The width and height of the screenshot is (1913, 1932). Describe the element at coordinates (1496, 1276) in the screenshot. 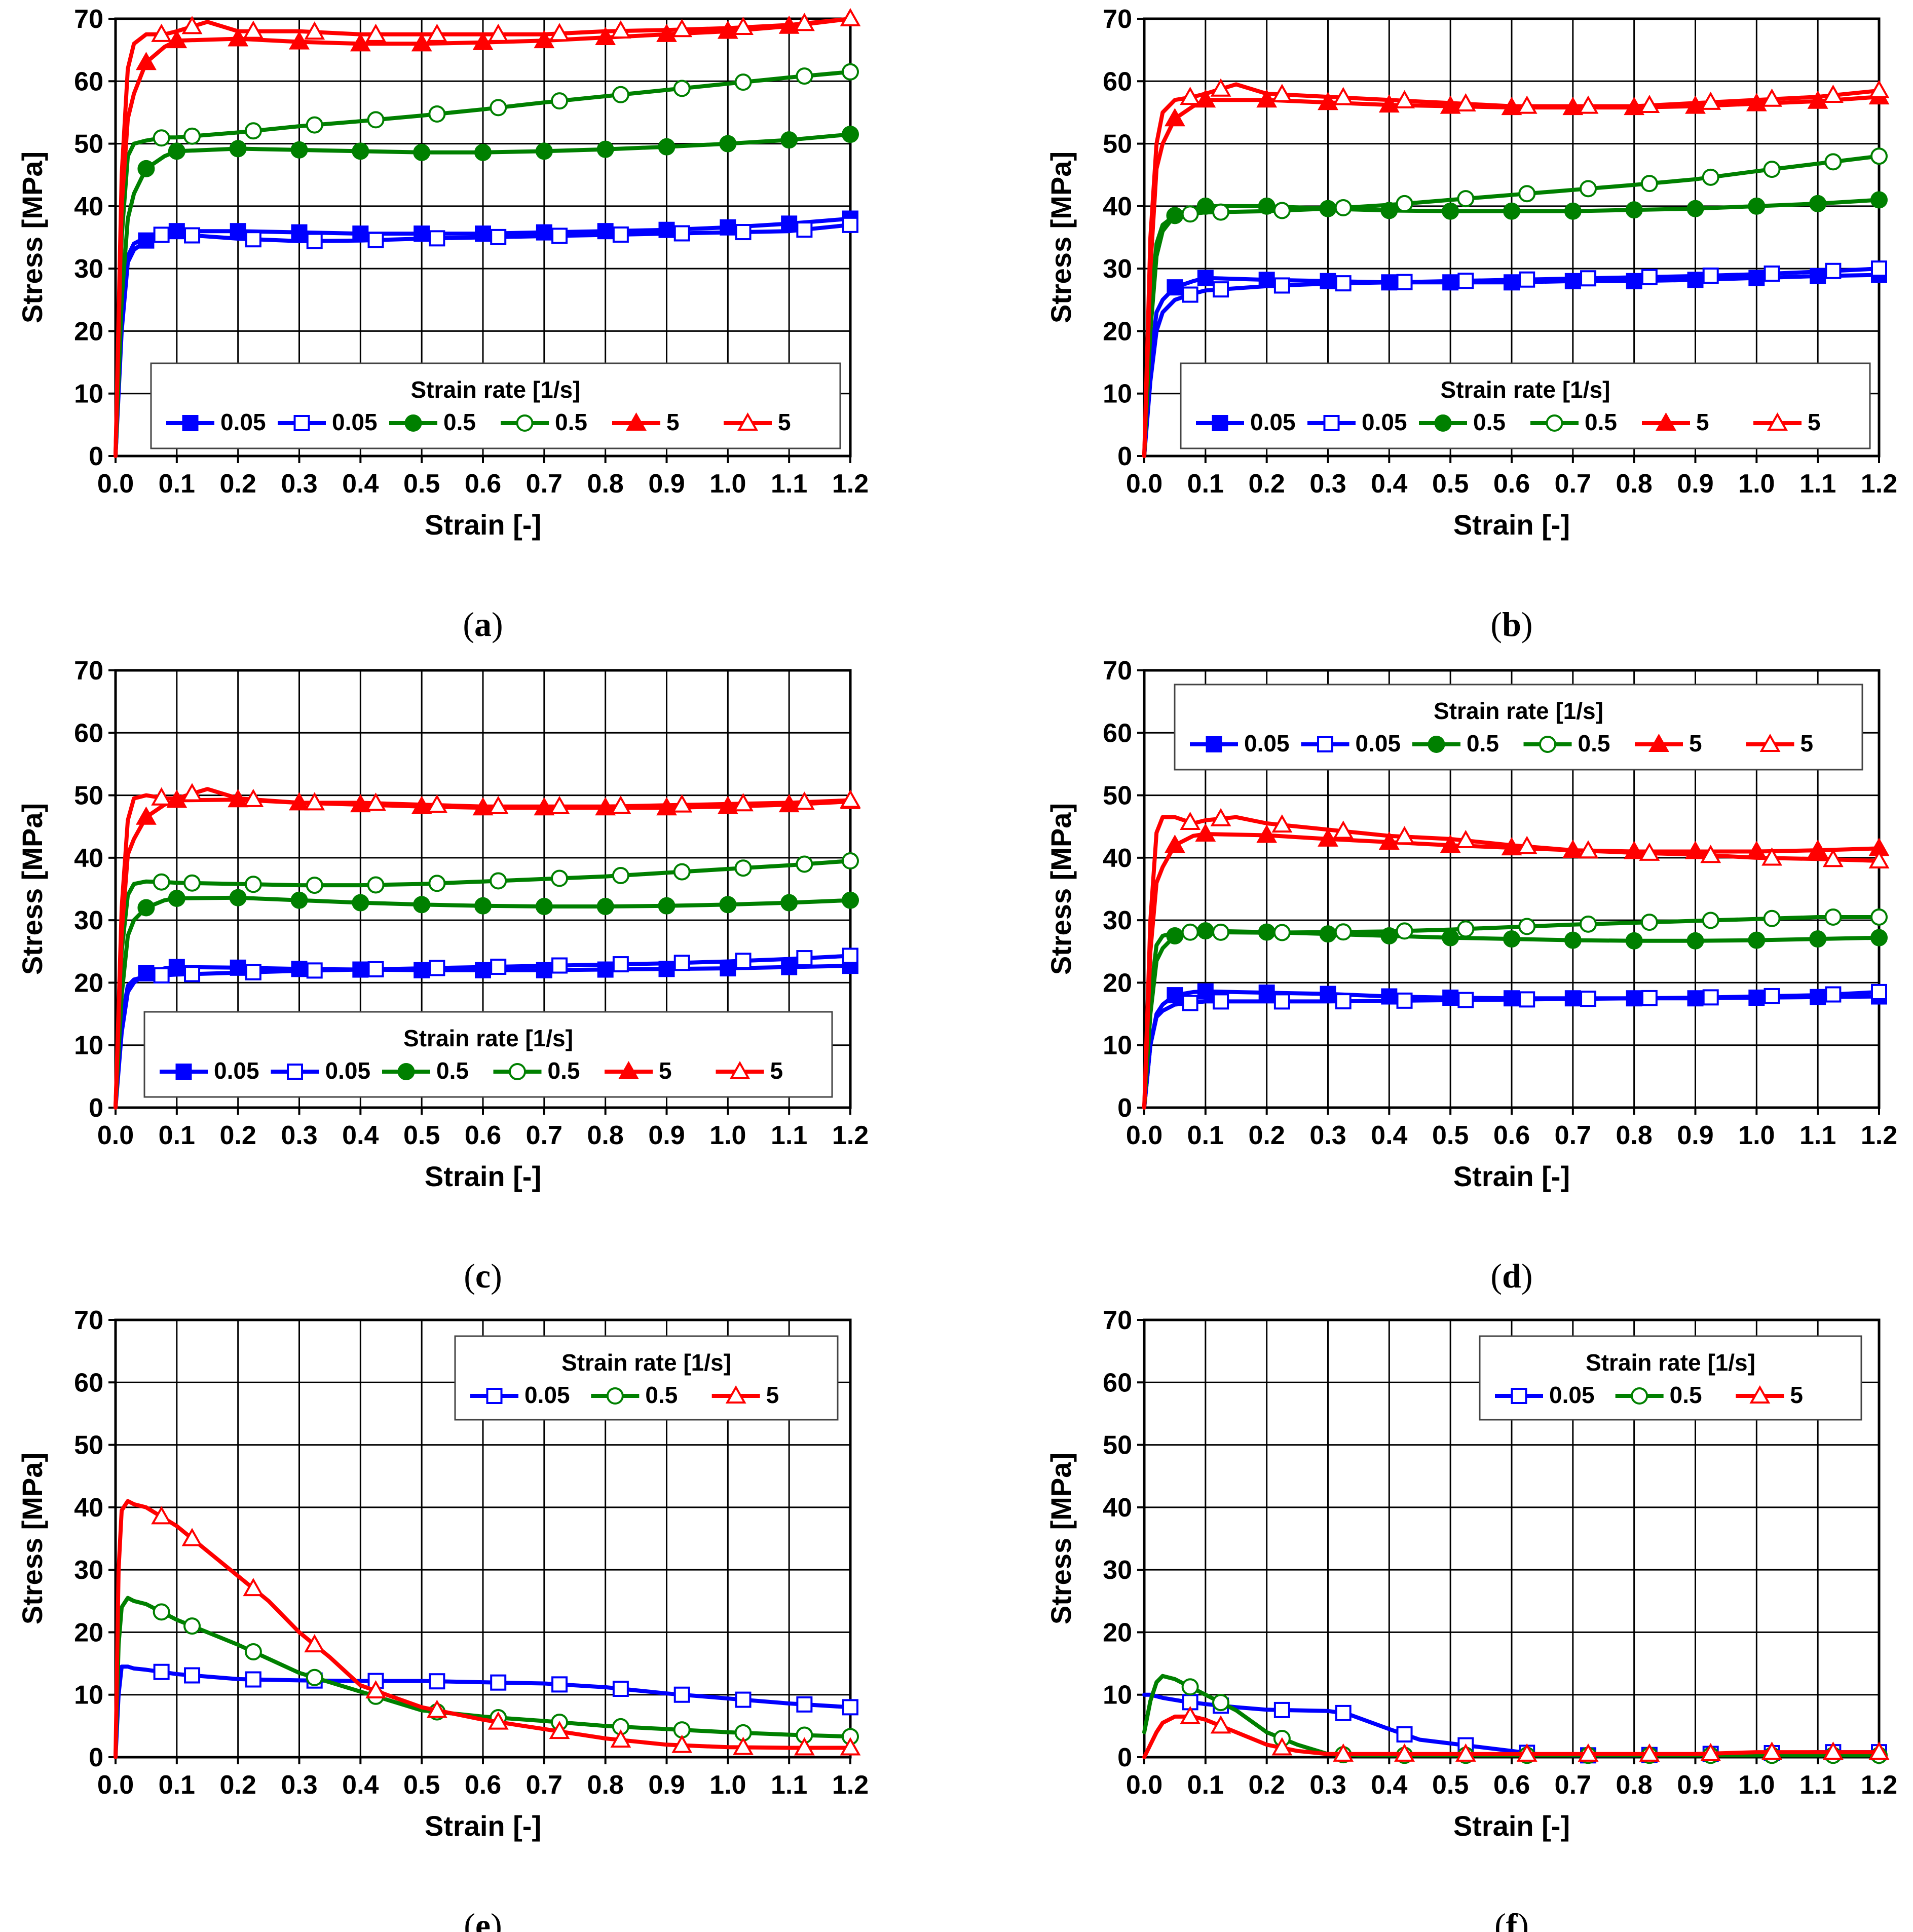

I see `caption-paren-open: (` at that location.